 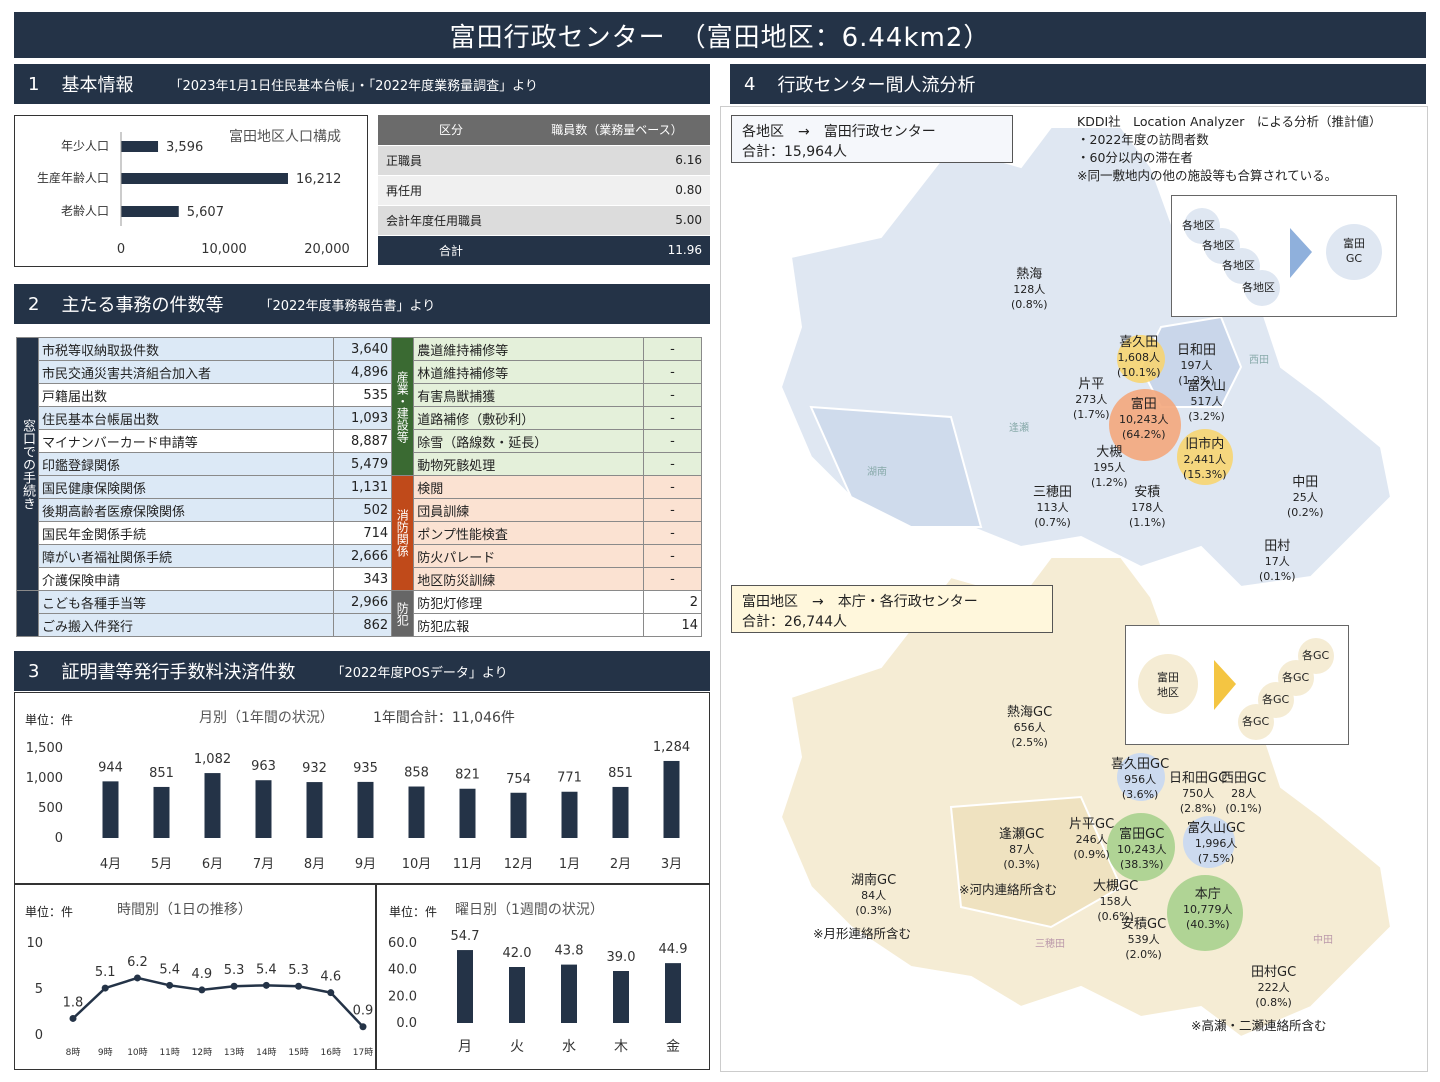 I want to click on staff-total-label: 合計, so click(x=451, y=250).